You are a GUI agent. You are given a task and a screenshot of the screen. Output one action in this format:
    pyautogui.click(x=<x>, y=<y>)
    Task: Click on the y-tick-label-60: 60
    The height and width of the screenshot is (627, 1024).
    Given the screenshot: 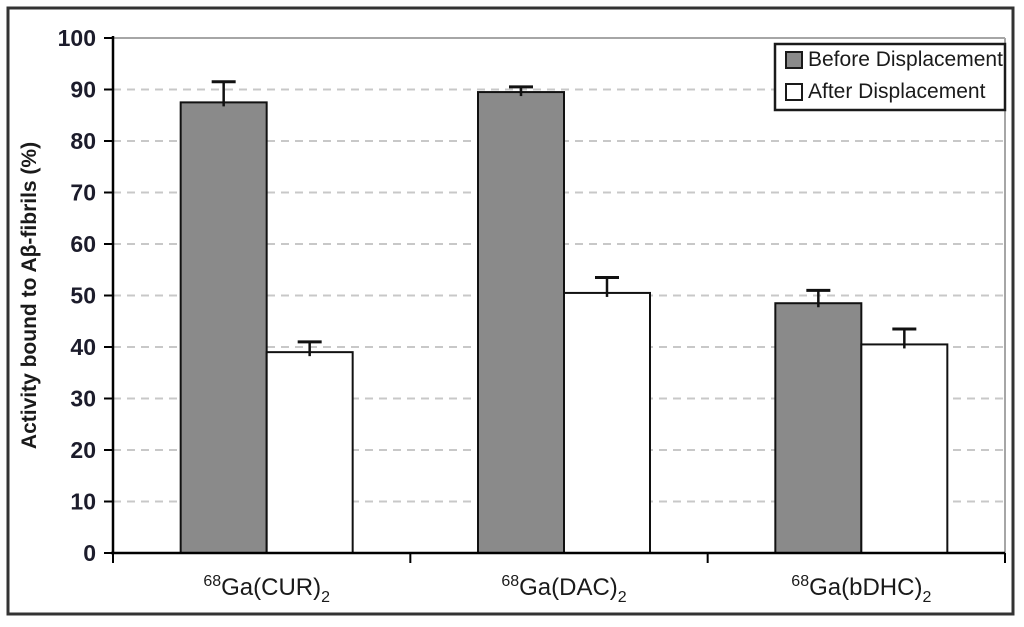 What is the action you would take?
    pyautogui.click(x=83, y=244)
    